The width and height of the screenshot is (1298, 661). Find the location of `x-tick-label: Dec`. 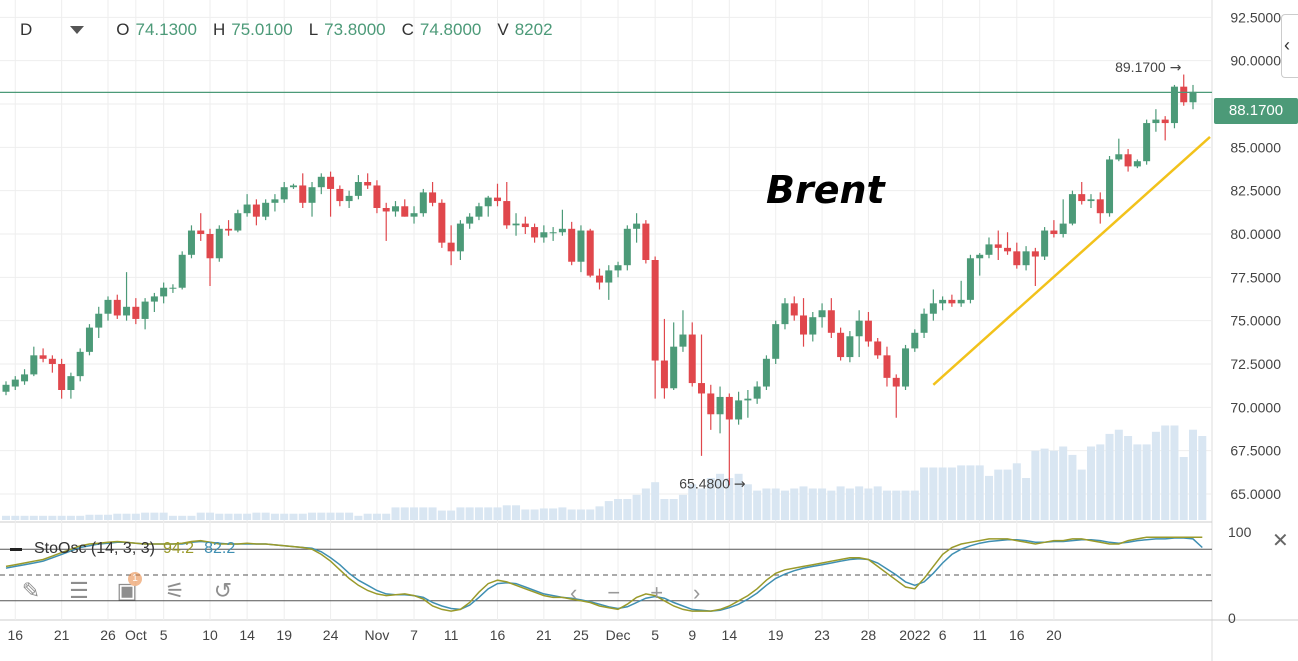

x-tick-label: Dec is located at coordinates (618, 635).